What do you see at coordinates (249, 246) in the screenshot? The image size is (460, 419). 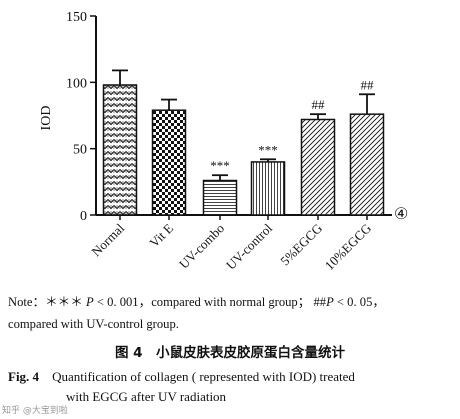 I see `x-tick-label: UV-control` at bounding box center [249, 246].